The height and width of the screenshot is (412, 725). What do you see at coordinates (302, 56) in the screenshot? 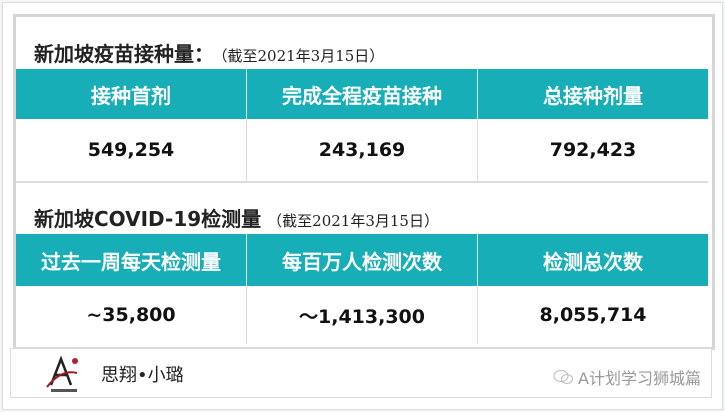
I see `vaccine-subtitle: （截至2021年3月15日）` at bounding box center [302, 56].